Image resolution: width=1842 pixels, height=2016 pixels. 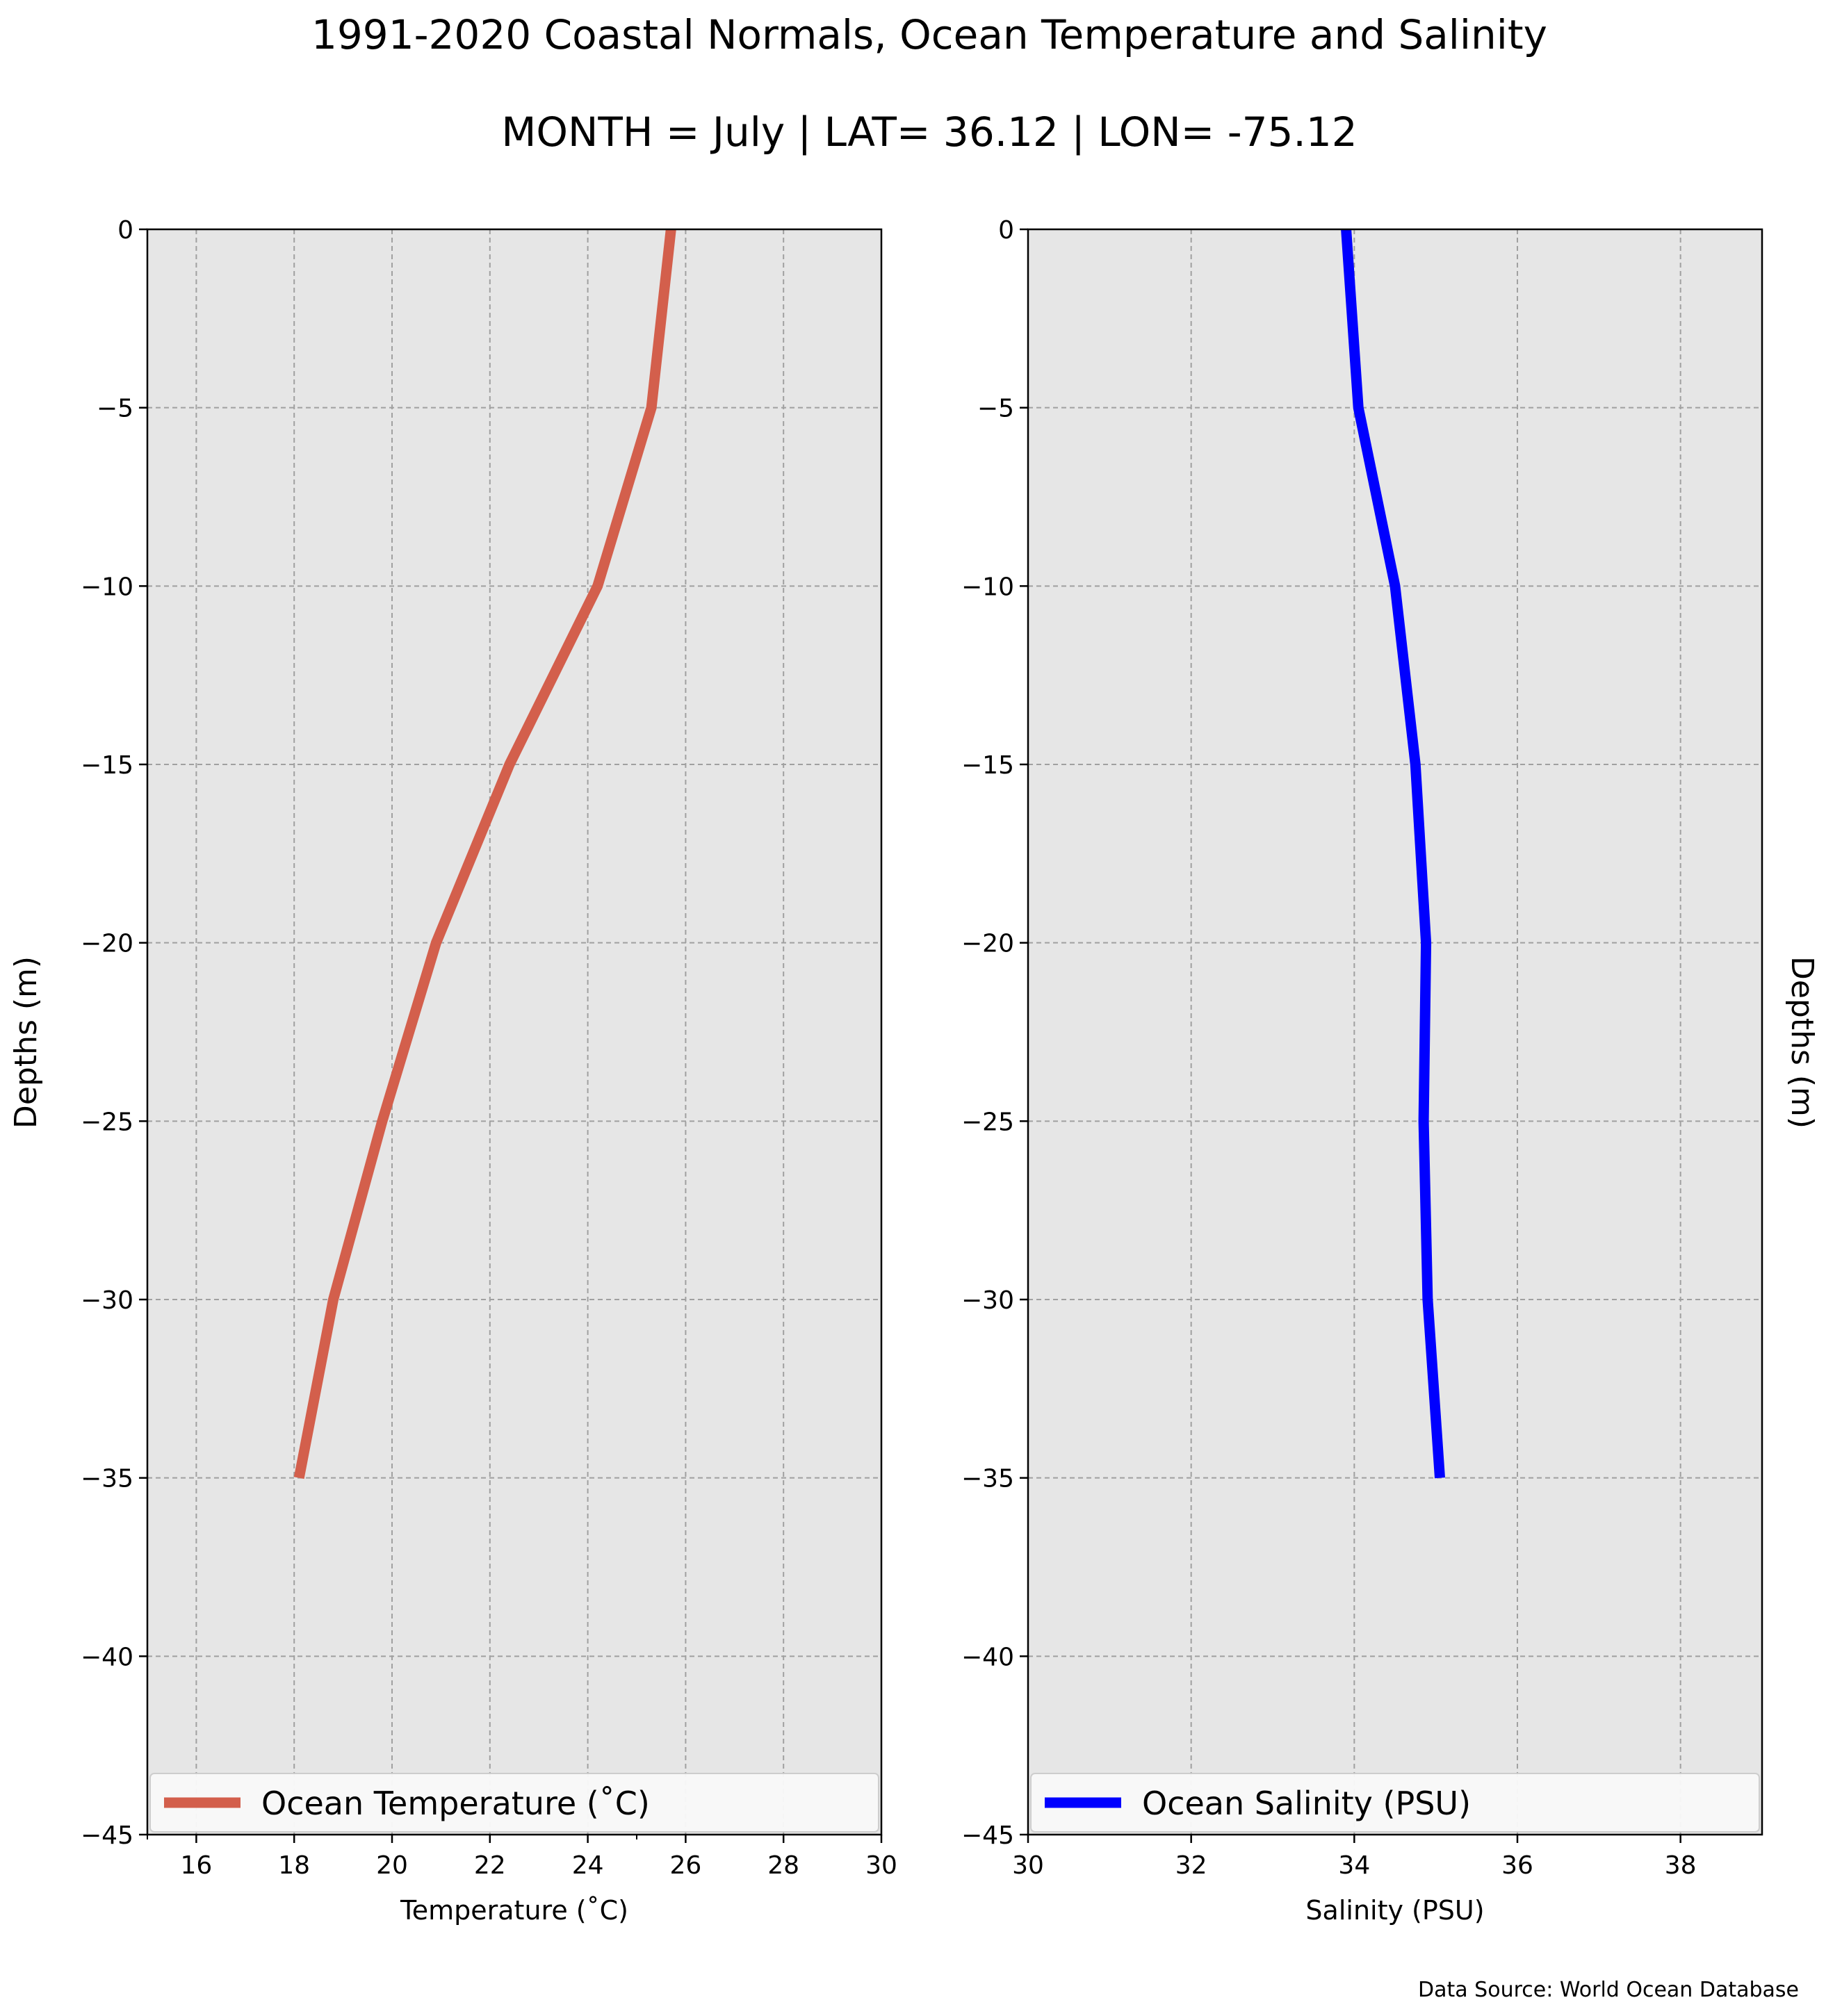 I want to click on x-tick-label: 36, so click(x=1517, y=1866).